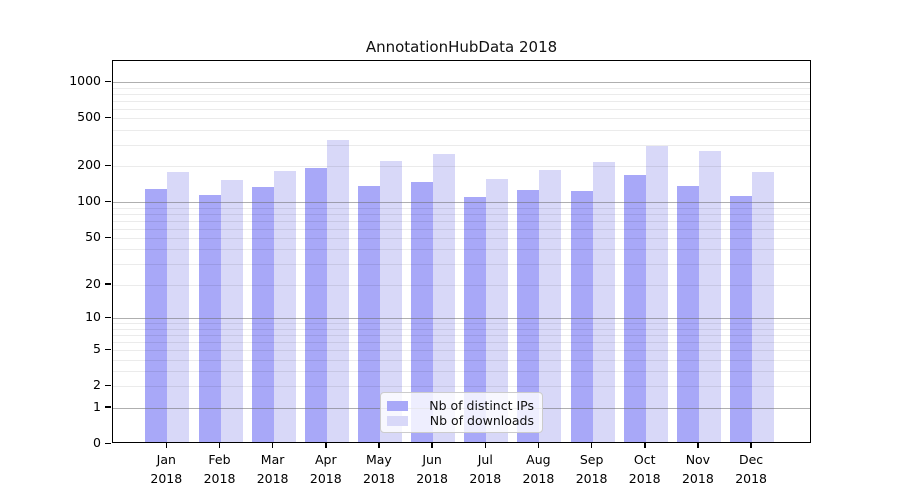  What do you see at coordinates (368, 314) in the screenshot?
I see `bar-distinct-ips-may` at bounding box center [368, 314].